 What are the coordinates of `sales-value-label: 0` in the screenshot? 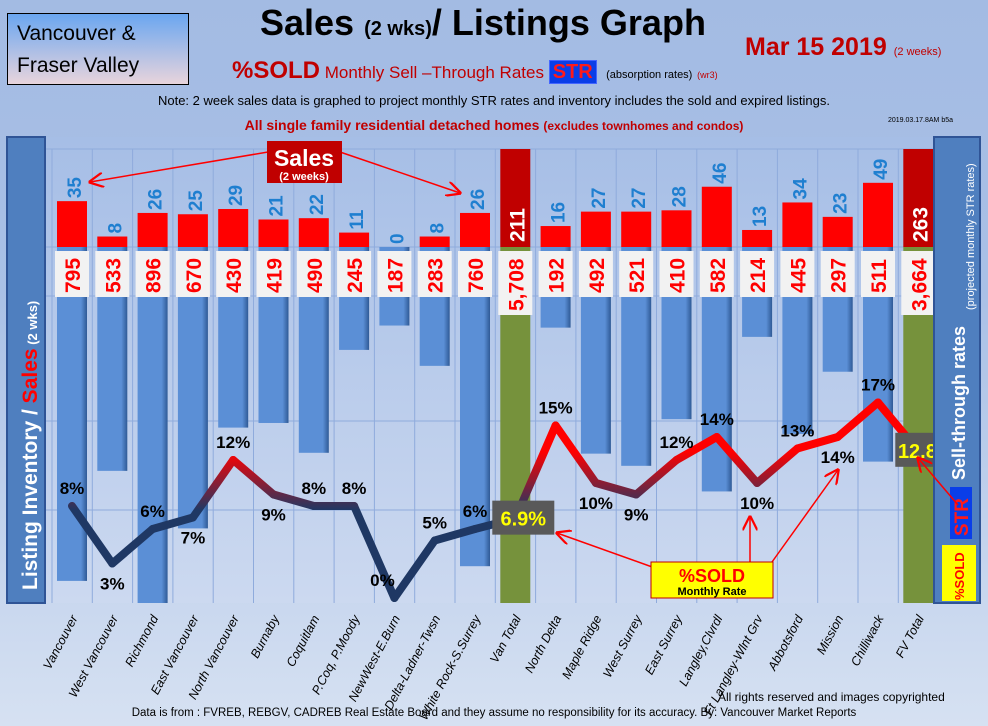 It's located at (397, 238).